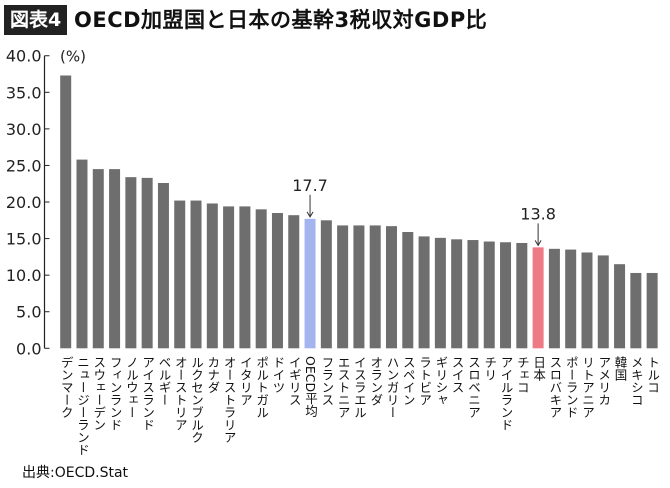 The width and height of the screenshot is (670, 488). Describe the element at coordinates (24, 202) in the screenshot. I see `y-tick-label: 20.0` at that location.